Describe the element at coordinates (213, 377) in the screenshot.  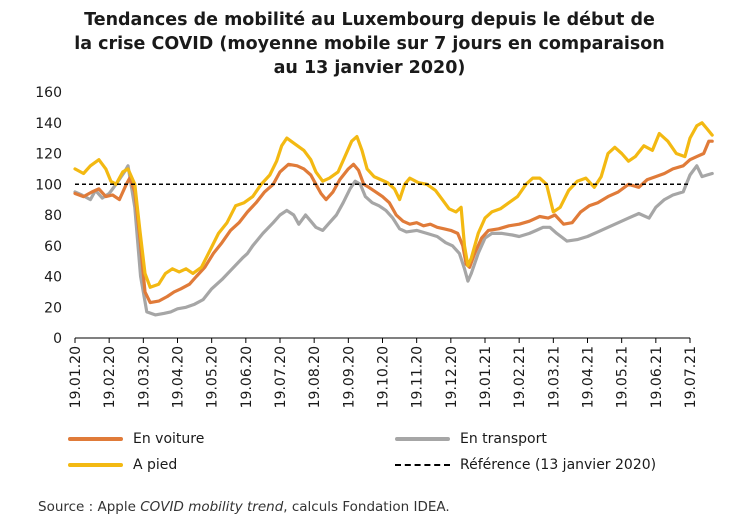
I see `x-tick-label: 19.05.20` at that location.